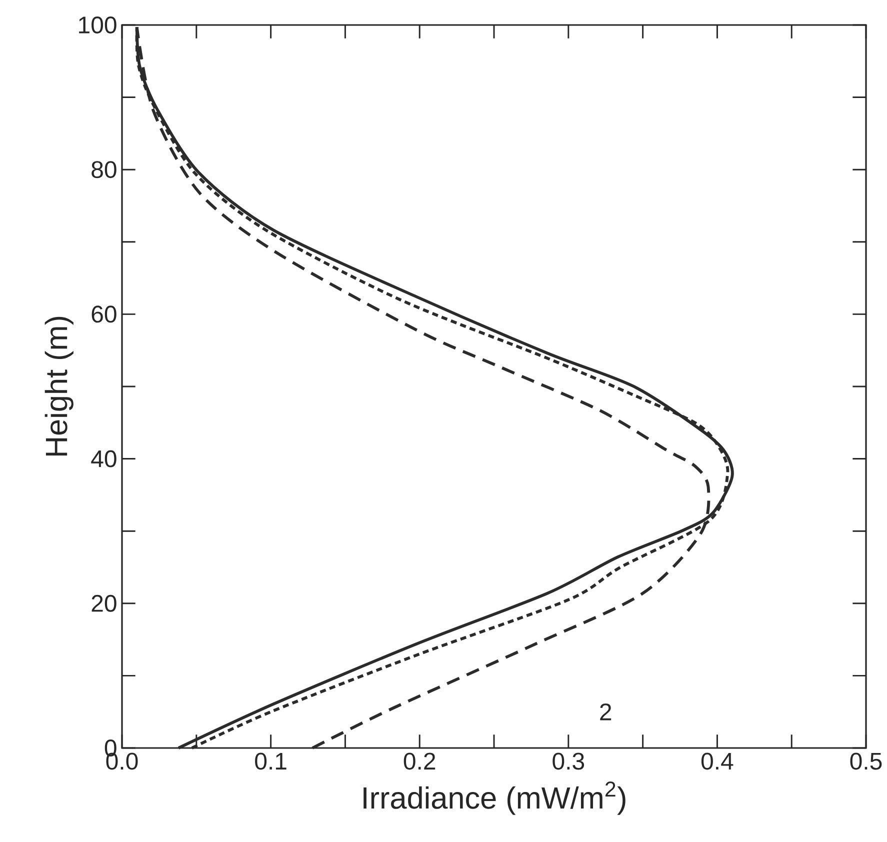  Describe the element at coordinates (717, 761) in the screenshot. I see `x-tick-label: 0.4` at that location.